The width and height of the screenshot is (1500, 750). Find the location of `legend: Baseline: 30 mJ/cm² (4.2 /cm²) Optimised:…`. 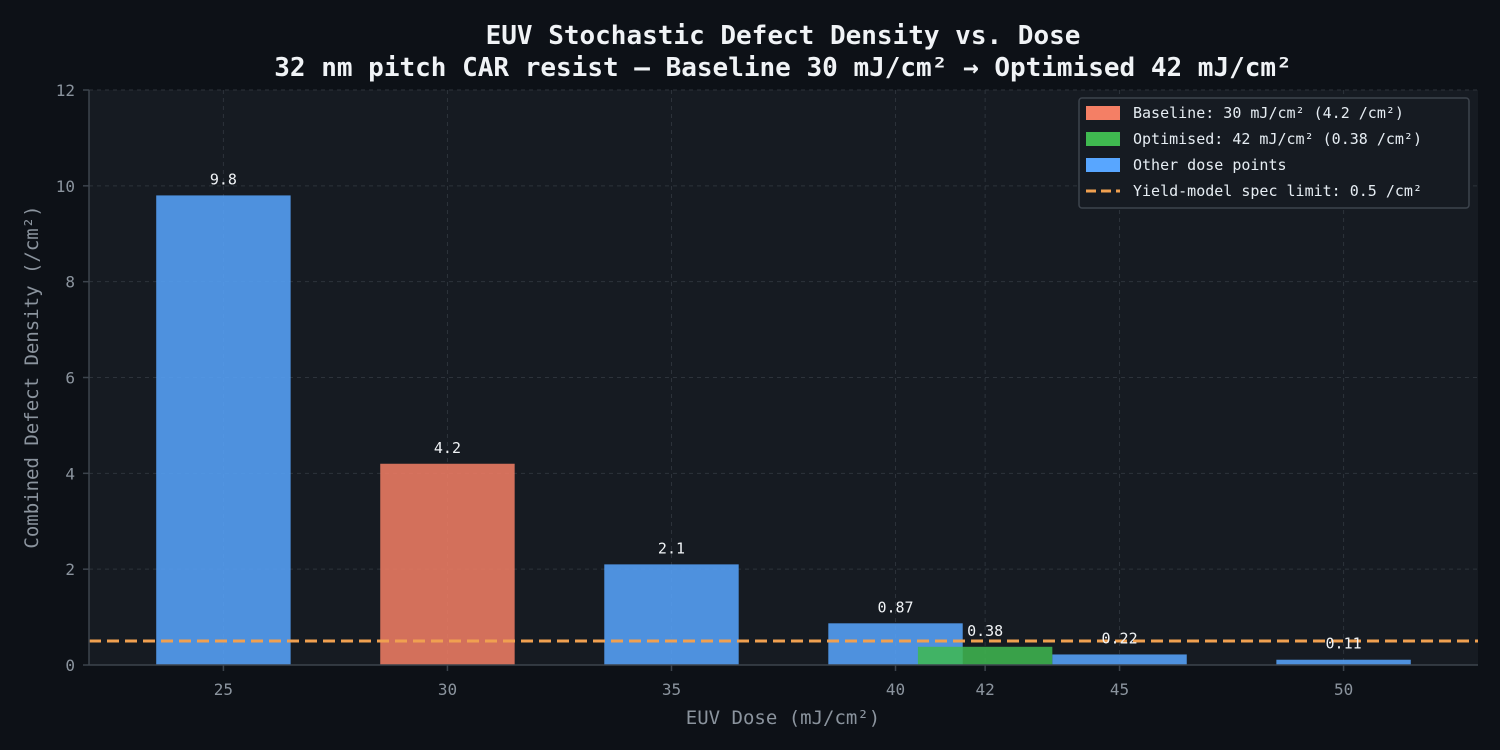

legend: Baseline: 30 mJ/cm² (4.2 /cm²) Optimised:… is located at coordinates (1274, 153).